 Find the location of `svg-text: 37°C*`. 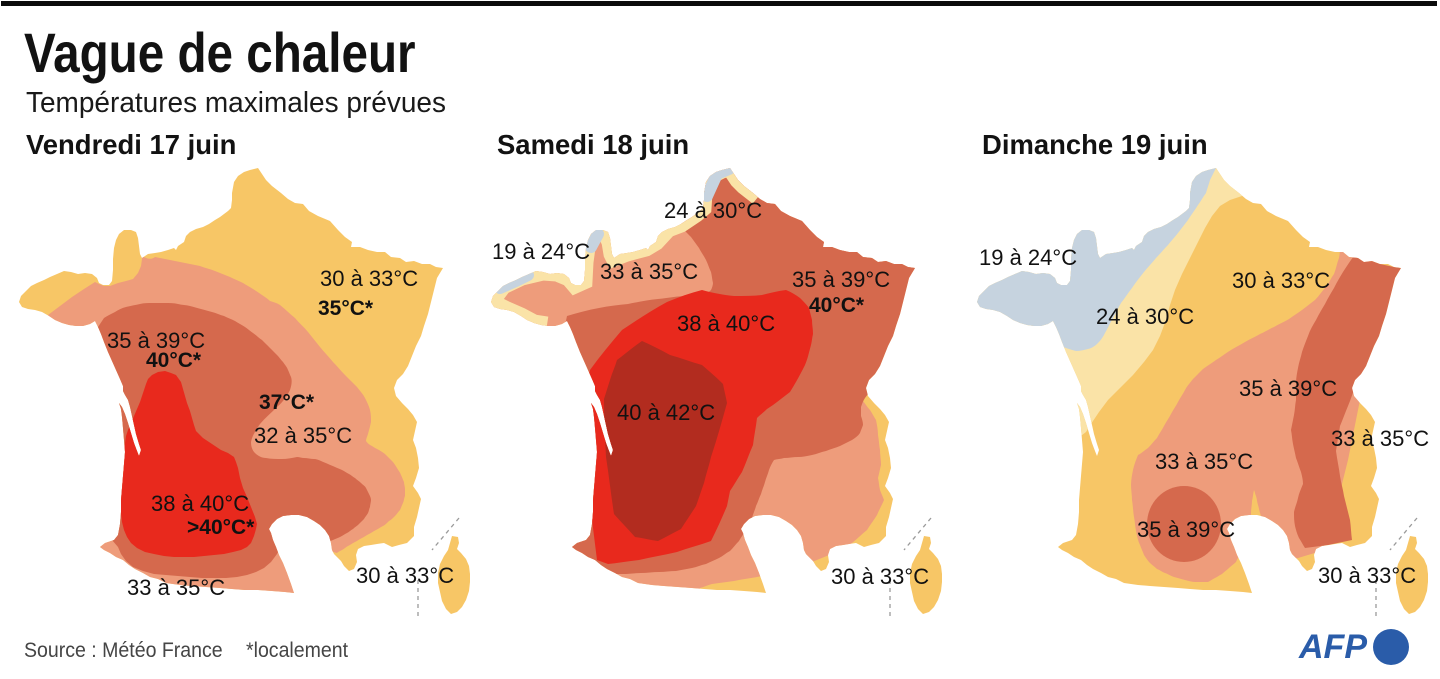

svg-text: 37°C* is located at coordinates (287, 402).